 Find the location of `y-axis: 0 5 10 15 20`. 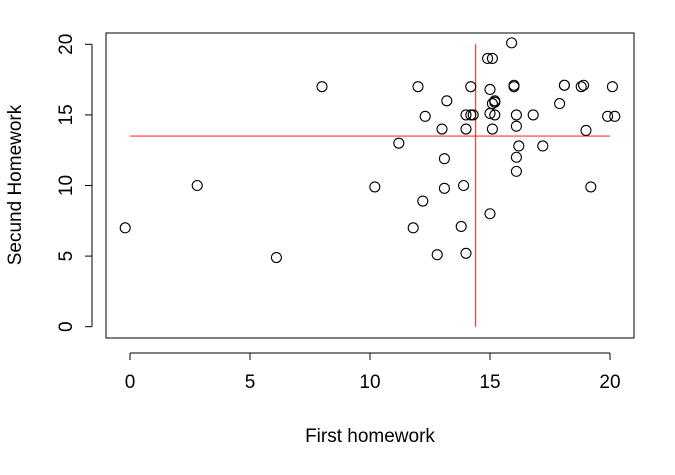

y-axis: 0 5 10 15 20 is located at coordinates (74, 183).